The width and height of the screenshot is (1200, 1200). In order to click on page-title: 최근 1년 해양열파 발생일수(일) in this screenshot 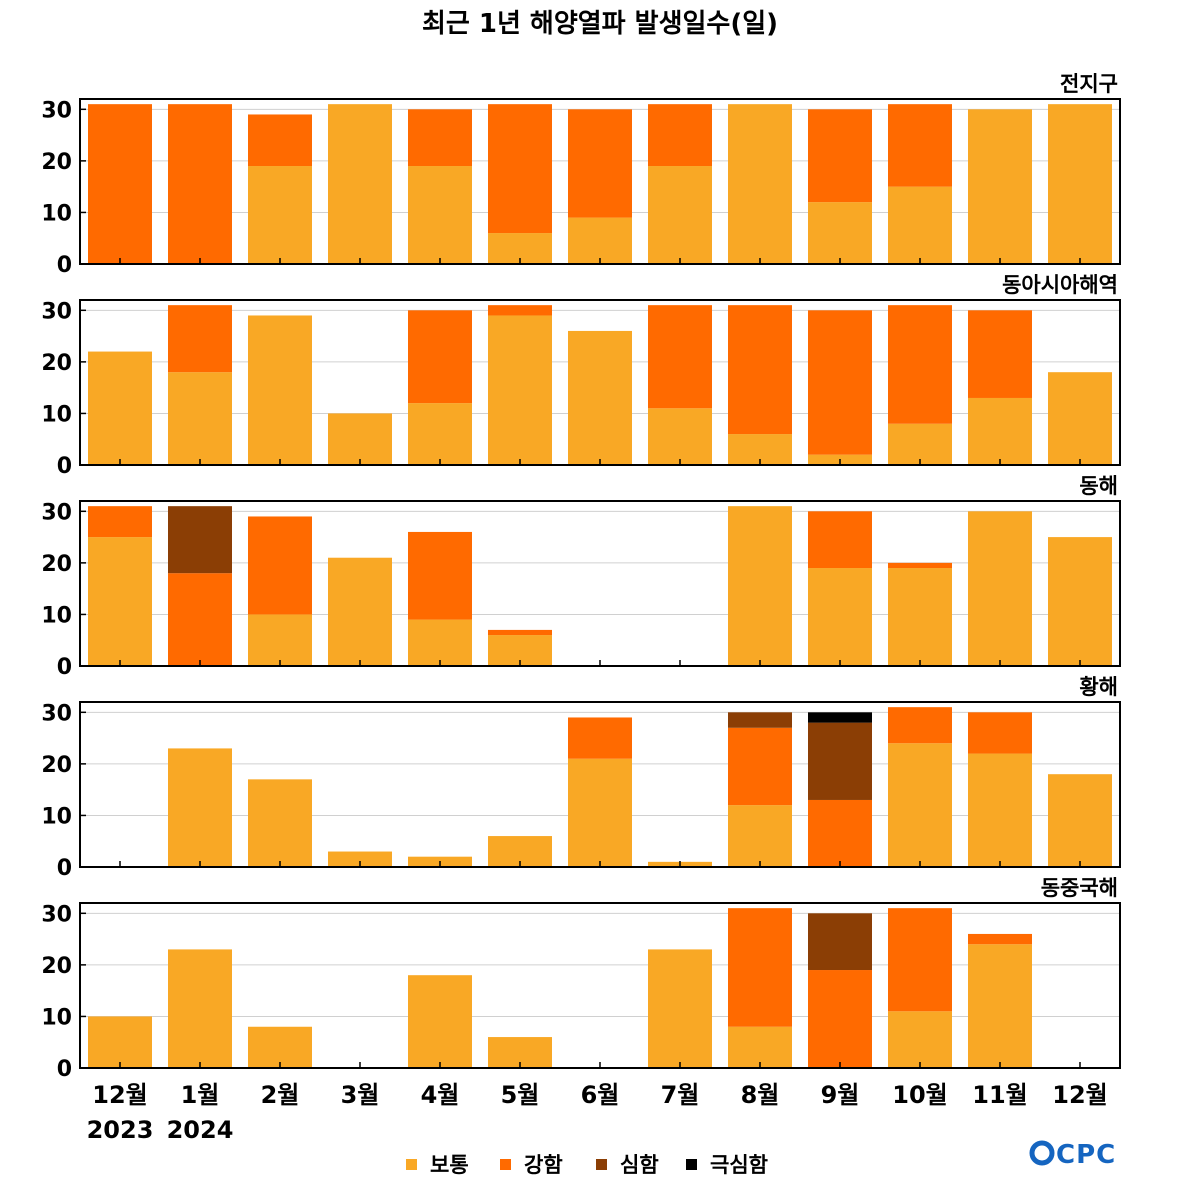, I will do `click(600, 24)`.